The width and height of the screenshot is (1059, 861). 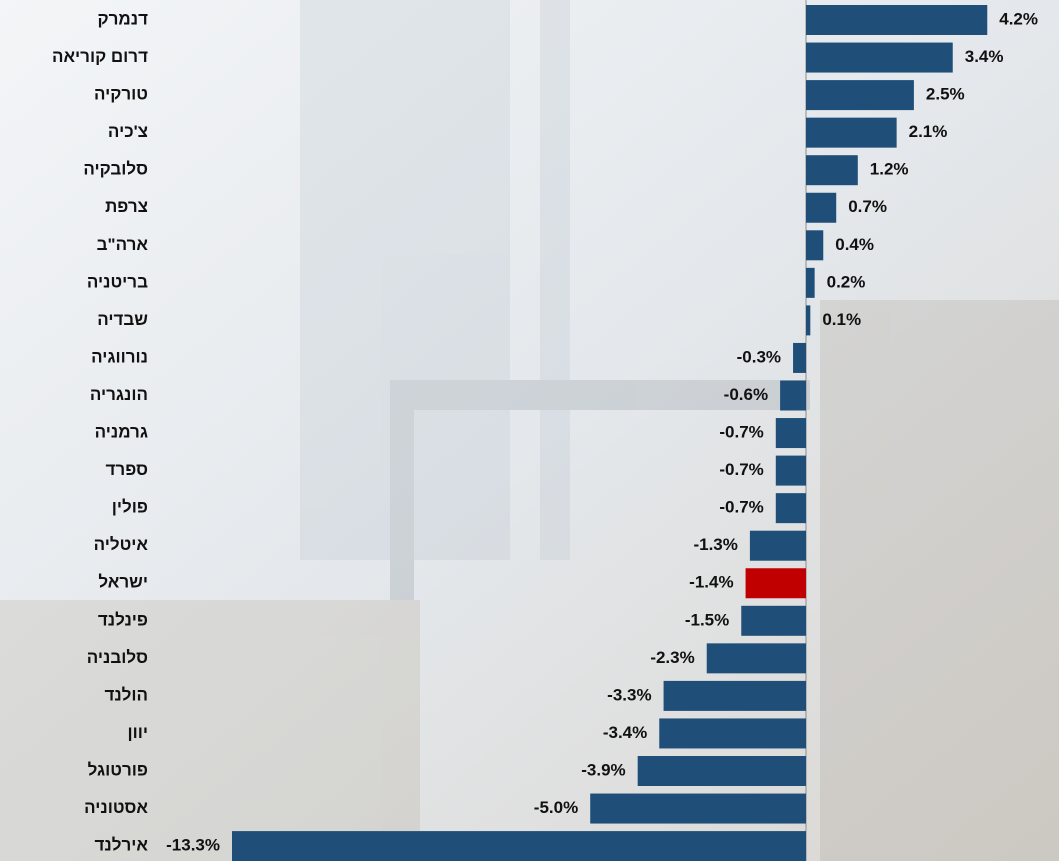 I want to click on value-label: -2.3%, so click(x=672, y=657).